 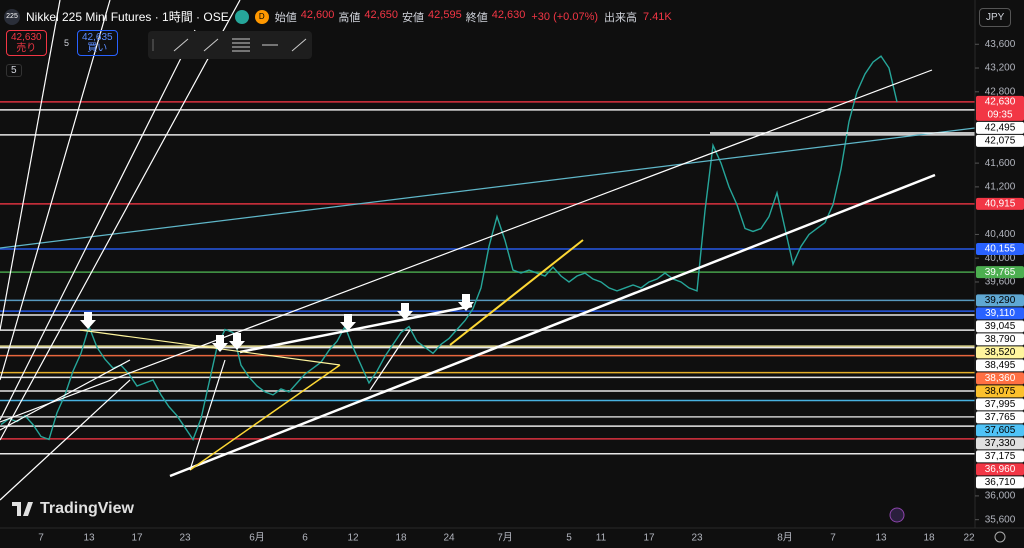 I want to click on arrows, so click(x=277, y=323).